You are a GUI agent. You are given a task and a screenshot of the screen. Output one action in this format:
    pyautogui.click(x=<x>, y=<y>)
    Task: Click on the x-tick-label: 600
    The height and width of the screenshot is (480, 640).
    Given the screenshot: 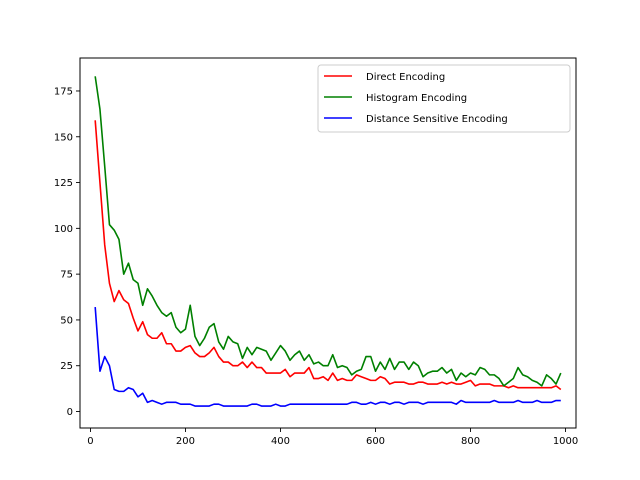 What is the action you would take?
    pyautogui.click(x=375, y=441)
    